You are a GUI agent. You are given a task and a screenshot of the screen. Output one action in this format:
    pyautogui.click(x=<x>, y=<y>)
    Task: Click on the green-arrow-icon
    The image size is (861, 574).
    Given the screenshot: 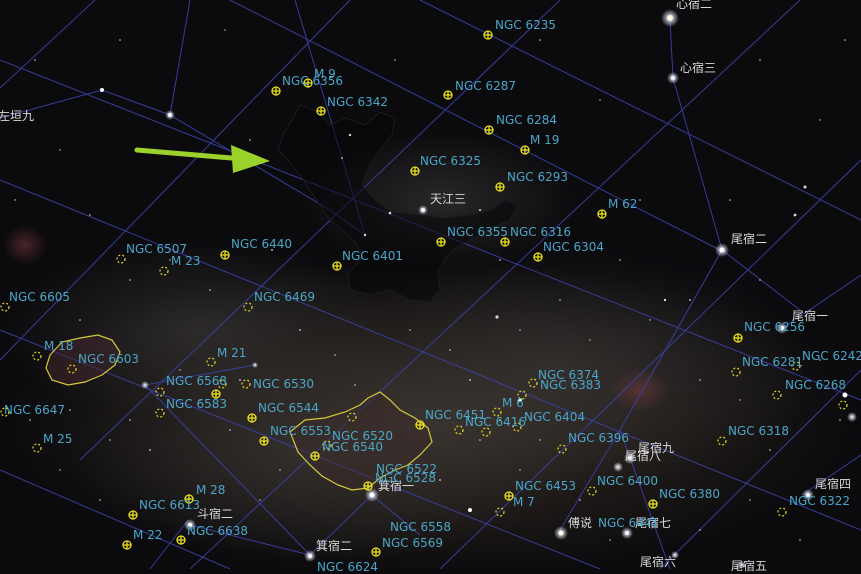 What is the action you would take?
    pyautogui.click(x=202, y=159)
    